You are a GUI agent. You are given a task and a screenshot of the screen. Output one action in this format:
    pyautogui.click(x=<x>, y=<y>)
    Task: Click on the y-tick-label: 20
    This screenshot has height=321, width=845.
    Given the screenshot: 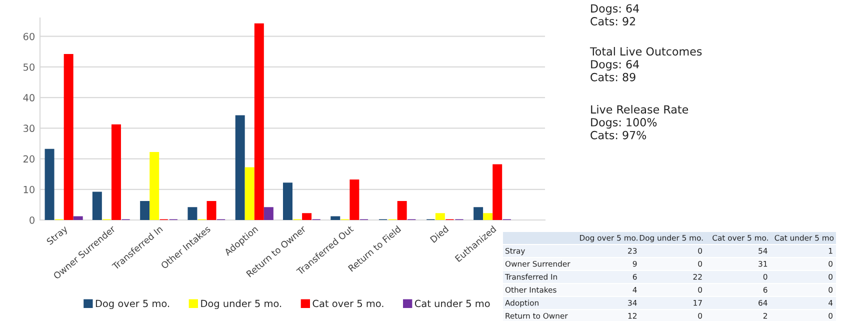 What is the action you would take?
    pyautogui.click(x=28, y=159)
    